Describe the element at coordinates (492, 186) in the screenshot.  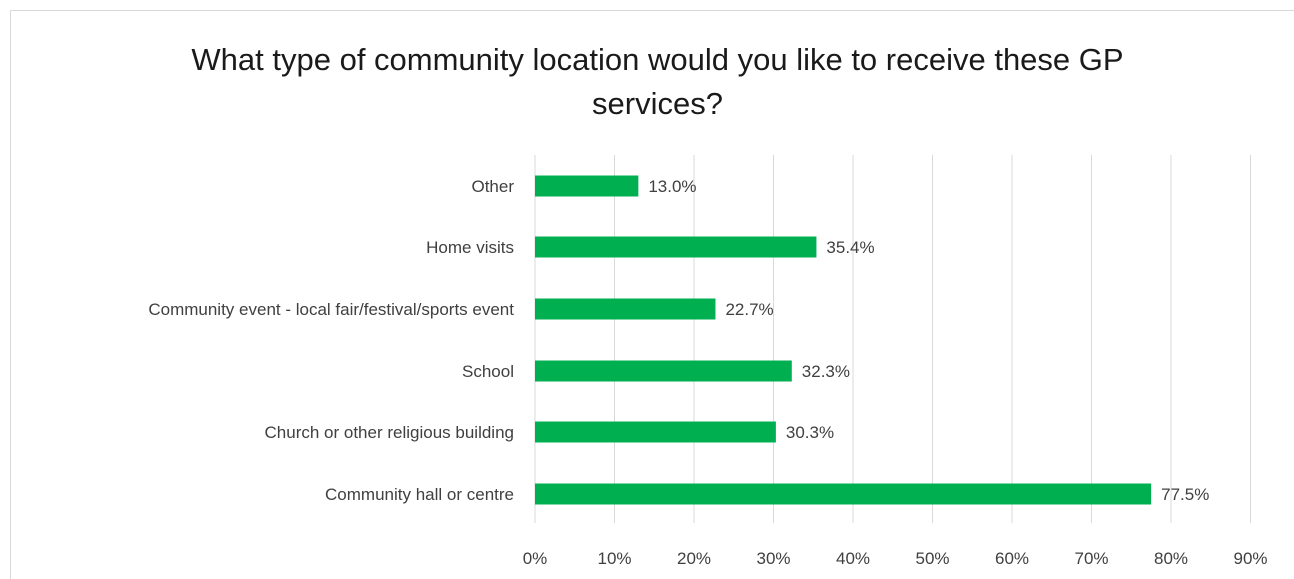
I see `category-label: Other` at that location.